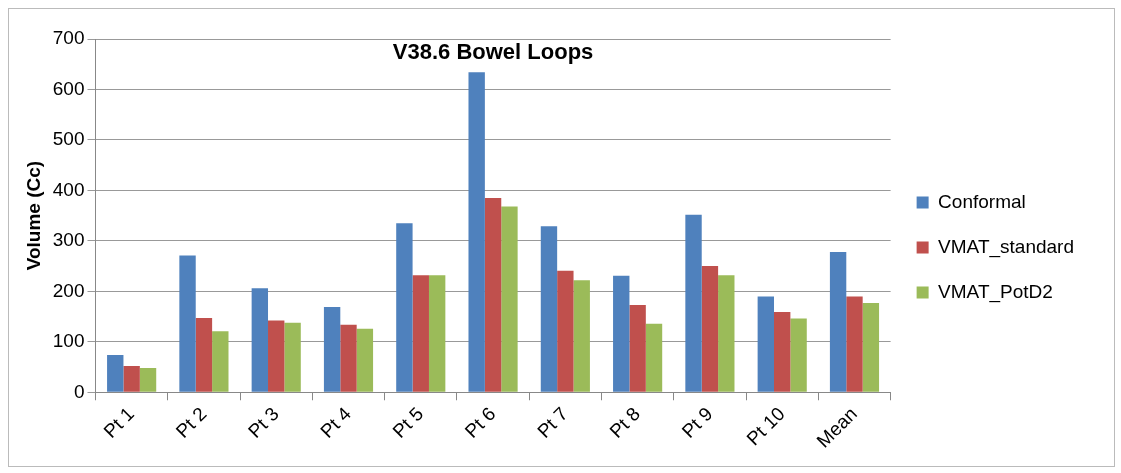  What do you see at coordinates (79, 391) in the screenshot?
I see `y-tick-label: 0` at bounding box center [79, 391].